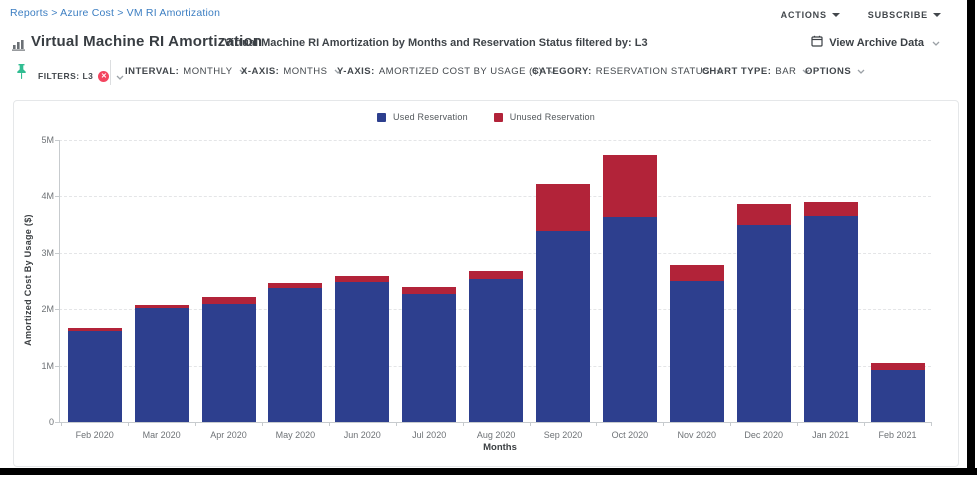 The height and width of the screenshot is (477, 977). I want to click on options-dropdown: OPTIONS, so click(835, 71).